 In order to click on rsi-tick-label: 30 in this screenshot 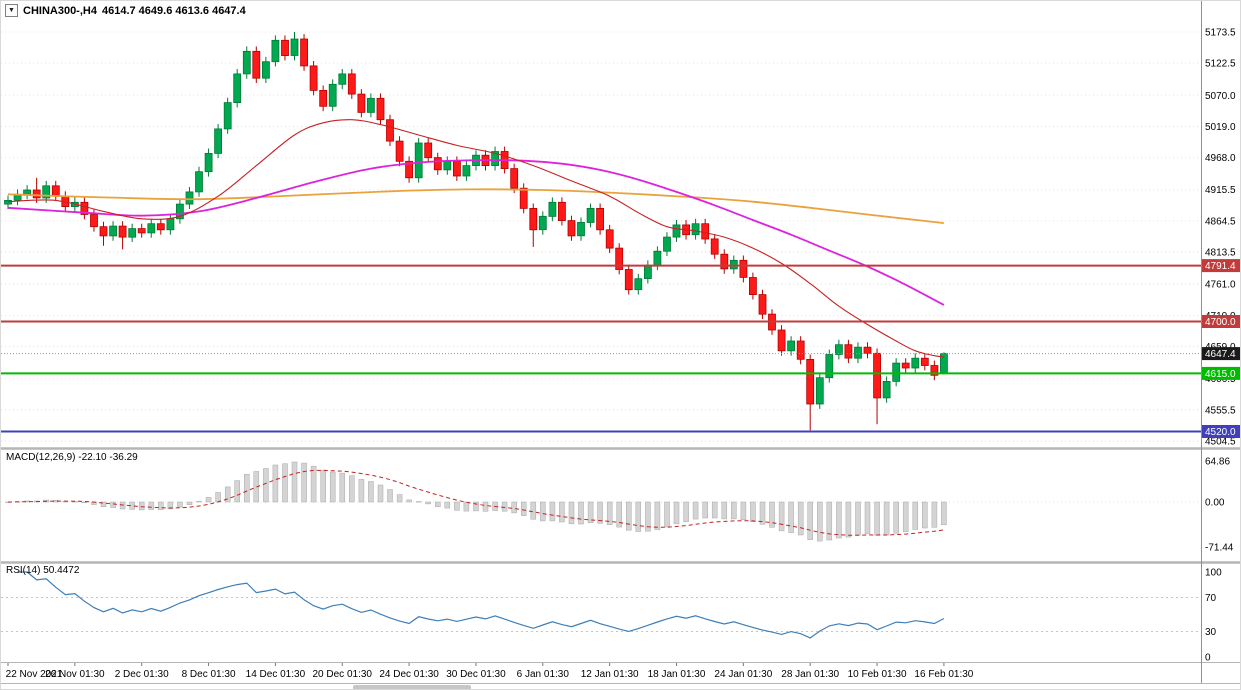, I will do `click(1211, 632)`.